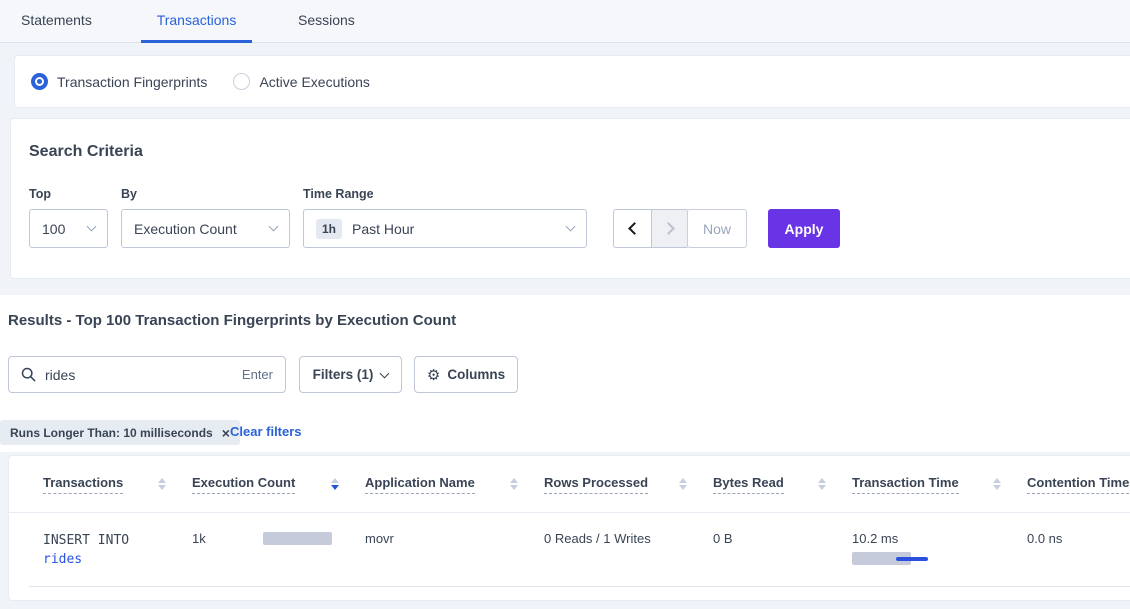 The height and width of the screenshot is (609, 1130). Describe the element at coordinates (28, 374) in the screenshot. I see `search-icon` at that location.